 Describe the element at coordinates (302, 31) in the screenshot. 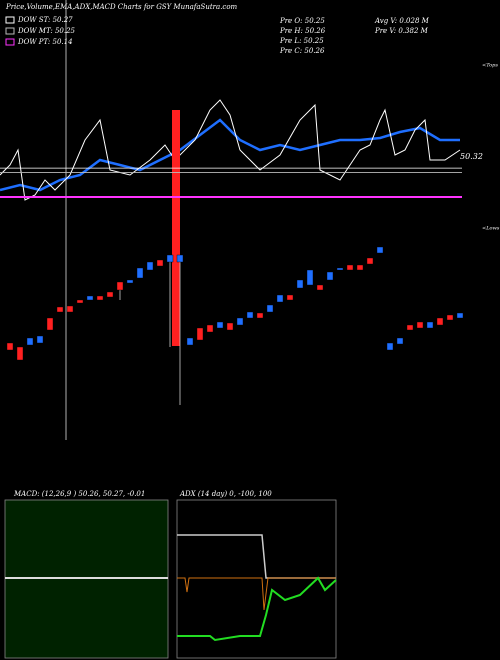

I see `pre-high: Pre H: 50.26` at that location.